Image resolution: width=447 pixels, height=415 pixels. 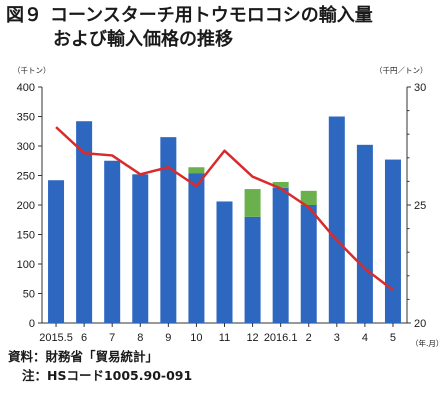 What do you see at coordinates (401, 70) in the screenshot?
I see `y-right-unit-label: （千円／トン）` at bounding box center [401, 70].